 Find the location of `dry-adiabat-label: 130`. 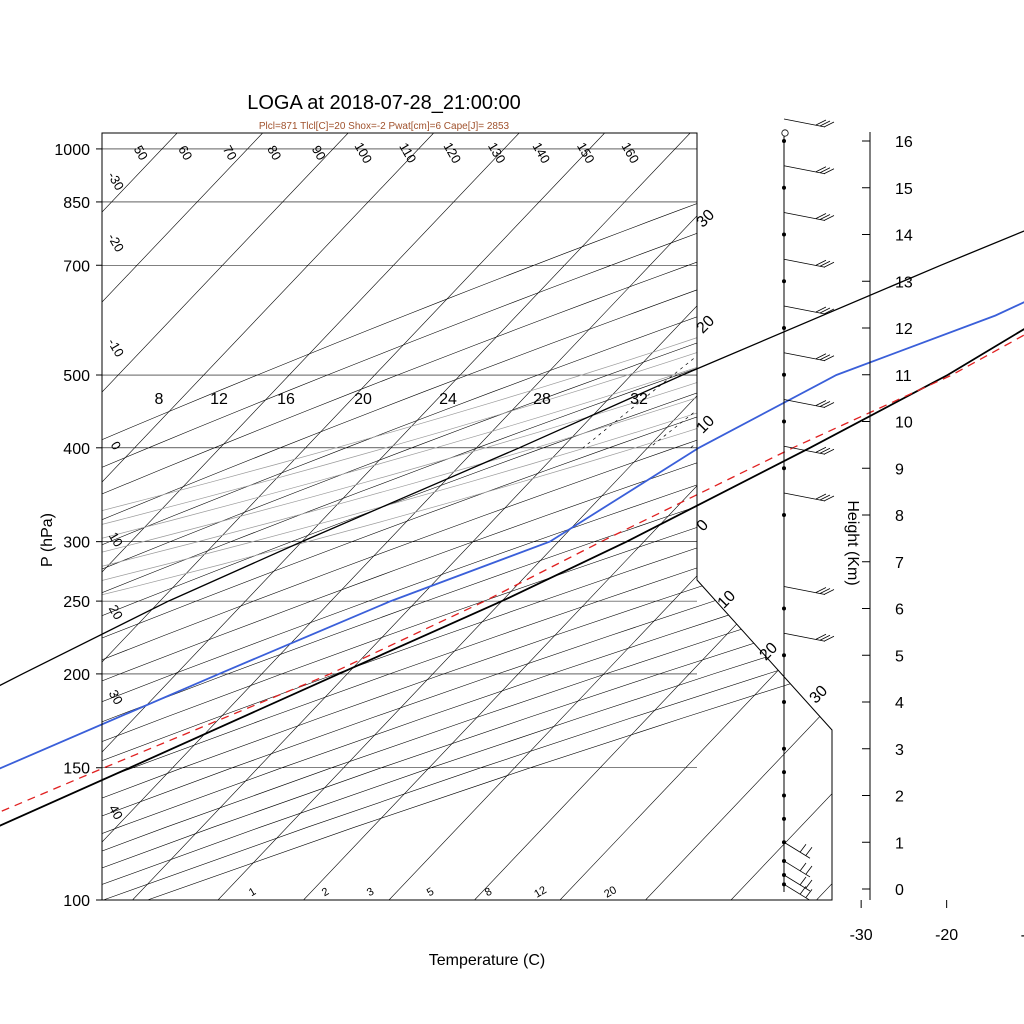

dry-adiabat-label: 130 is located at coordinates (497, 153).